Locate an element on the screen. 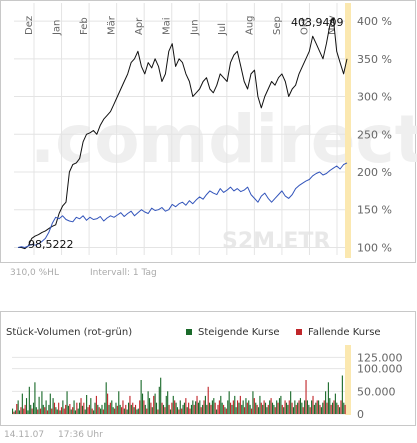 This screenshot has width=417, height=443. month-tick-label: Aug is located at coordinates (249, 25).